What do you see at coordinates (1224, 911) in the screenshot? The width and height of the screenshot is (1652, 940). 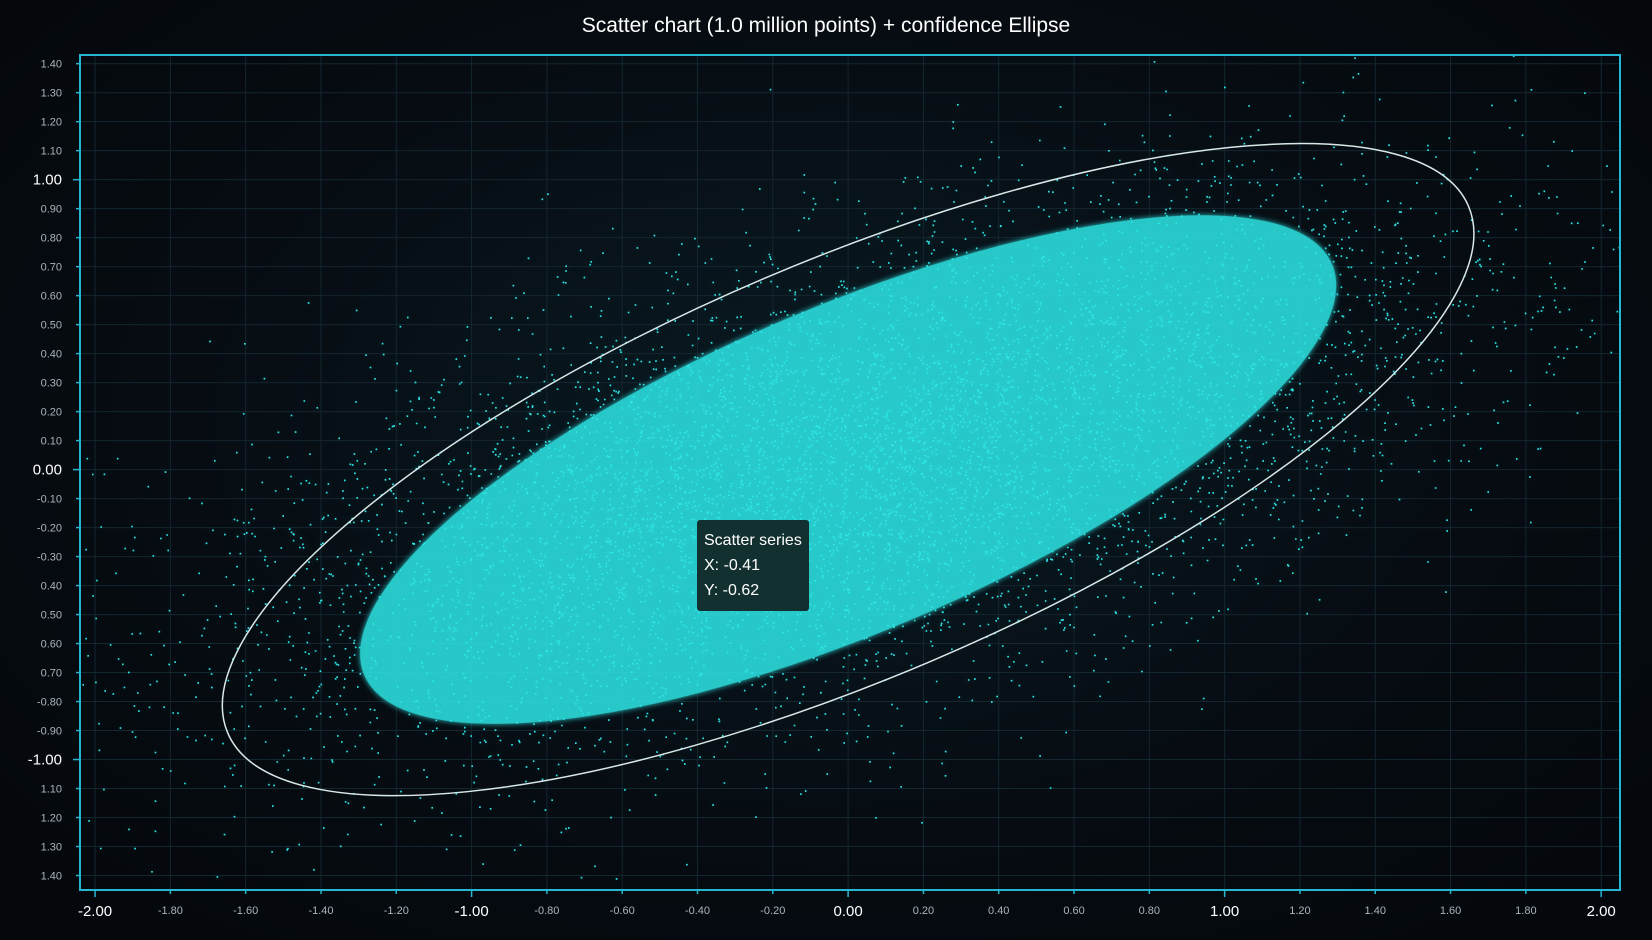 I see `x-tick-label: 1.00` at bounding box center [1224, 911].